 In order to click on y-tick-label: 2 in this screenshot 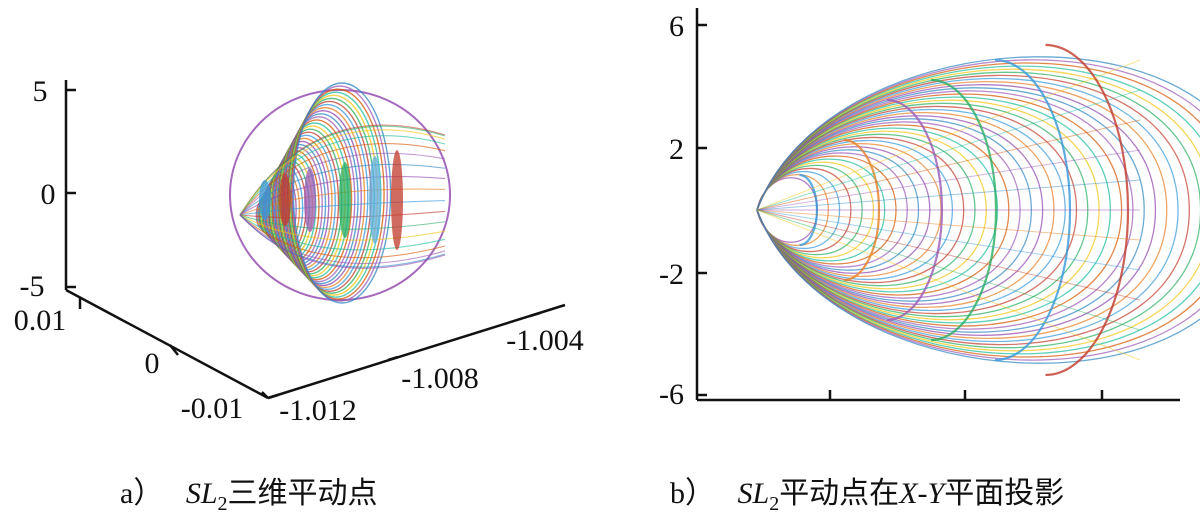, I will do `click(676, 149)`.